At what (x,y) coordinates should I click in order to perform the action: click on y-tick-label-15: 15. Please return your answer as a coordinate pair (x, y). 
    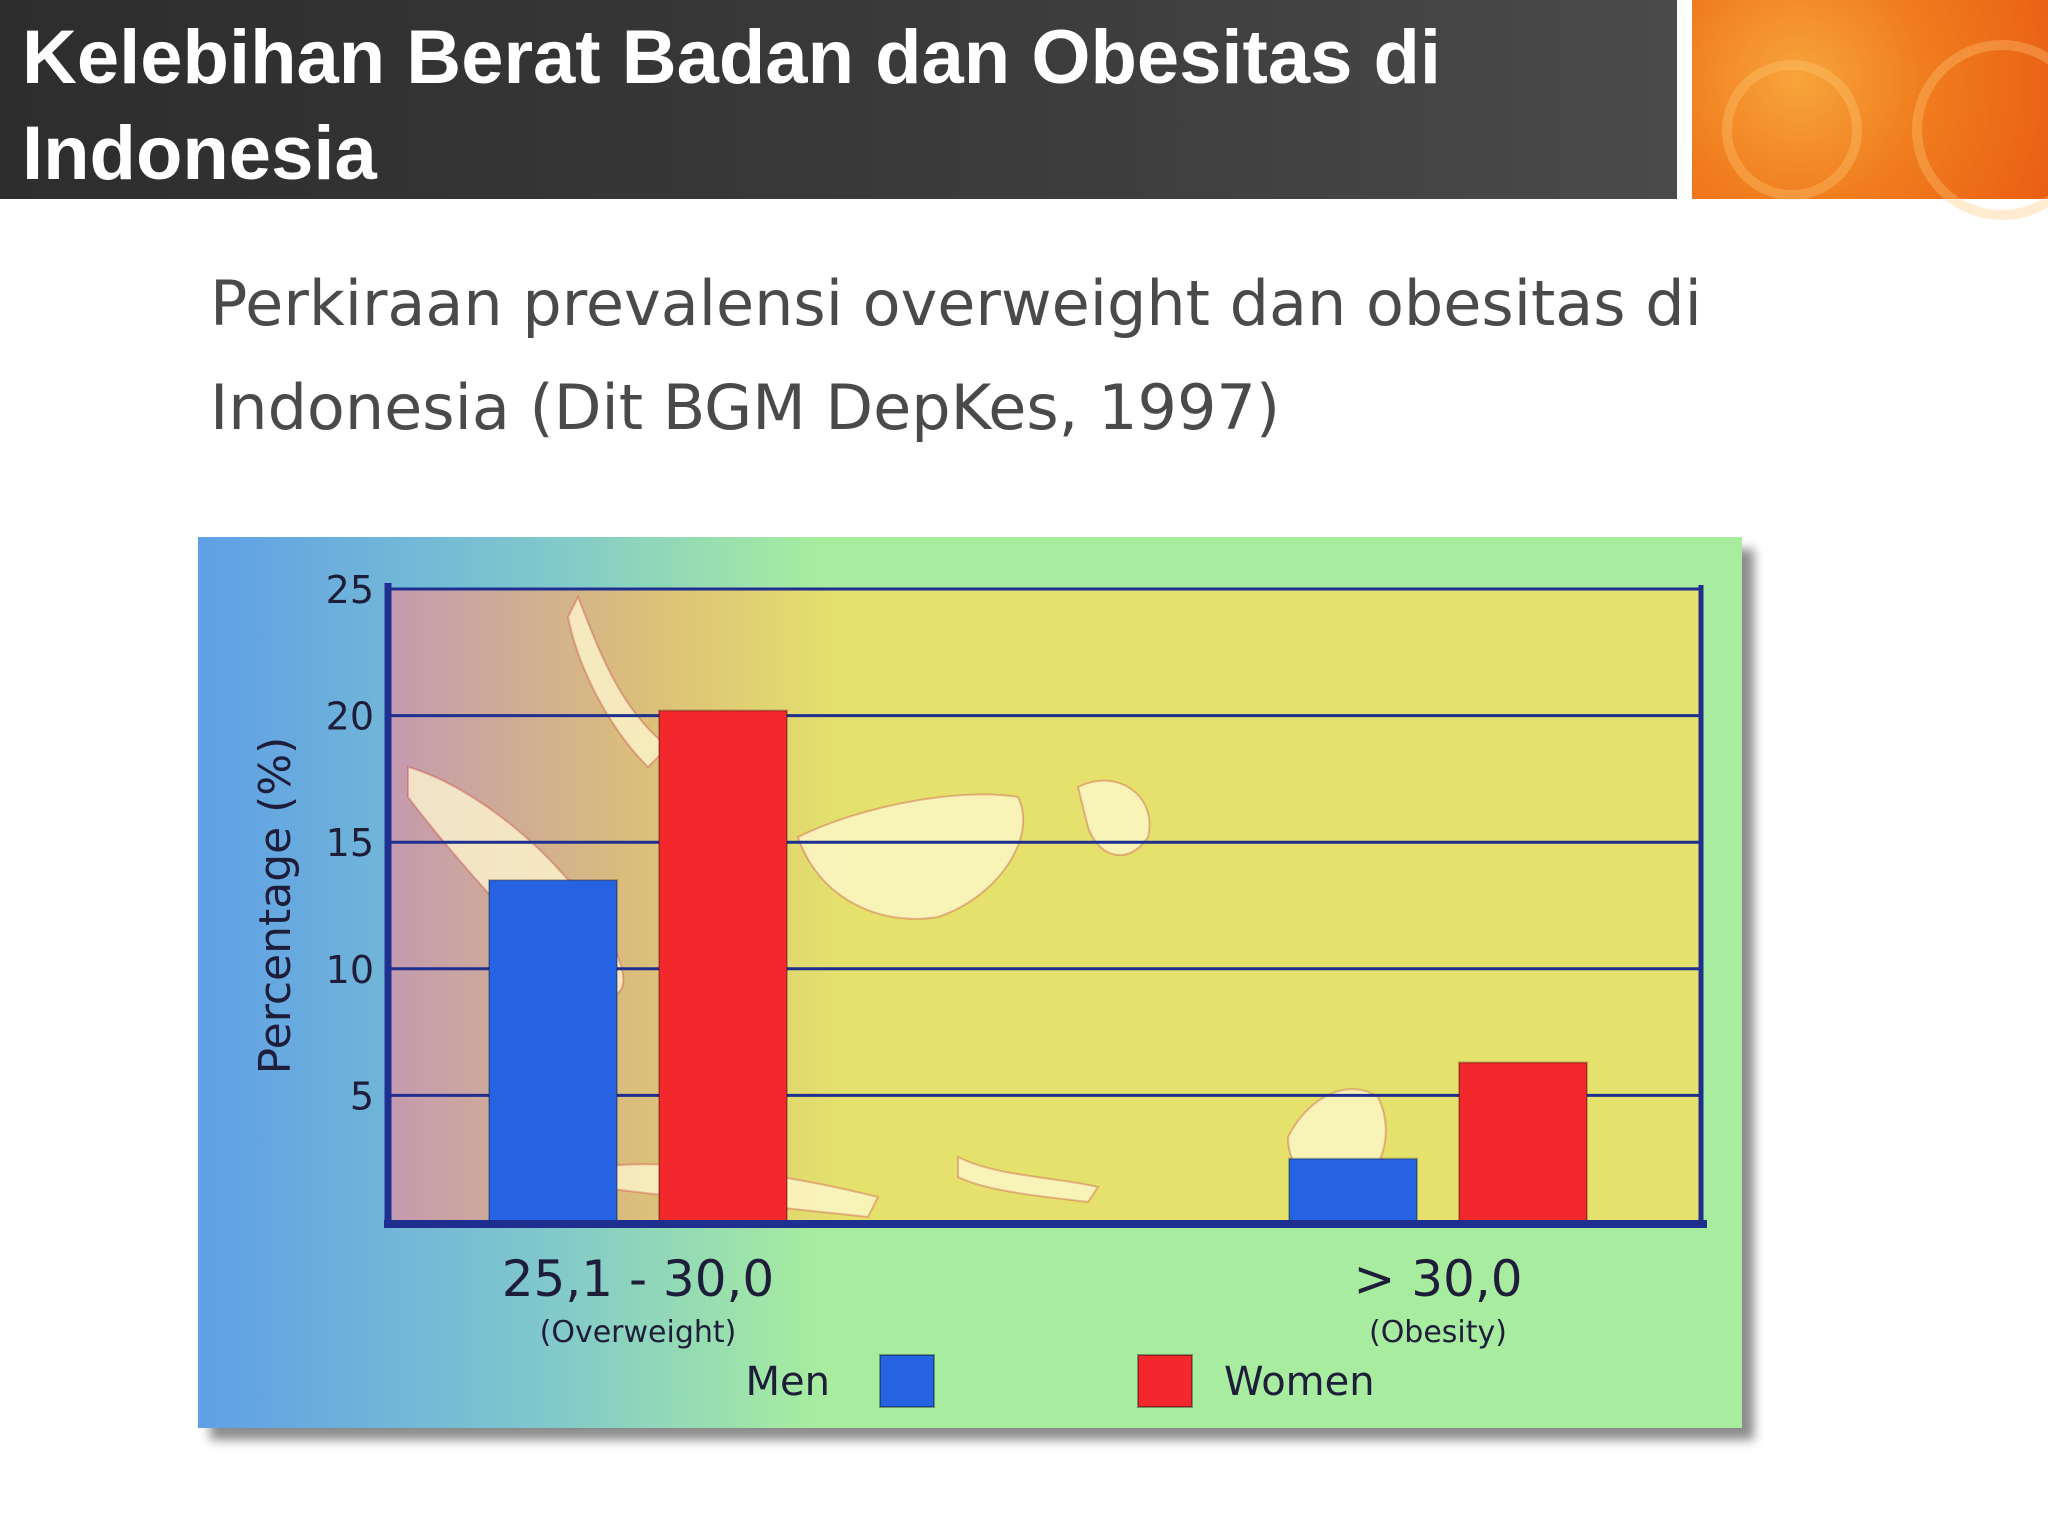
    Looking at the image, I should click on (350, 843).